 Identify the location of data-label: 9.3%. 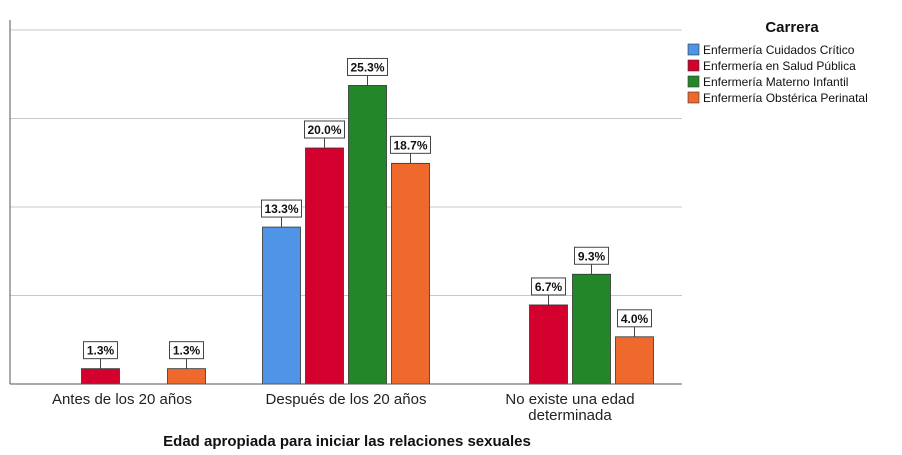
(592, 256).